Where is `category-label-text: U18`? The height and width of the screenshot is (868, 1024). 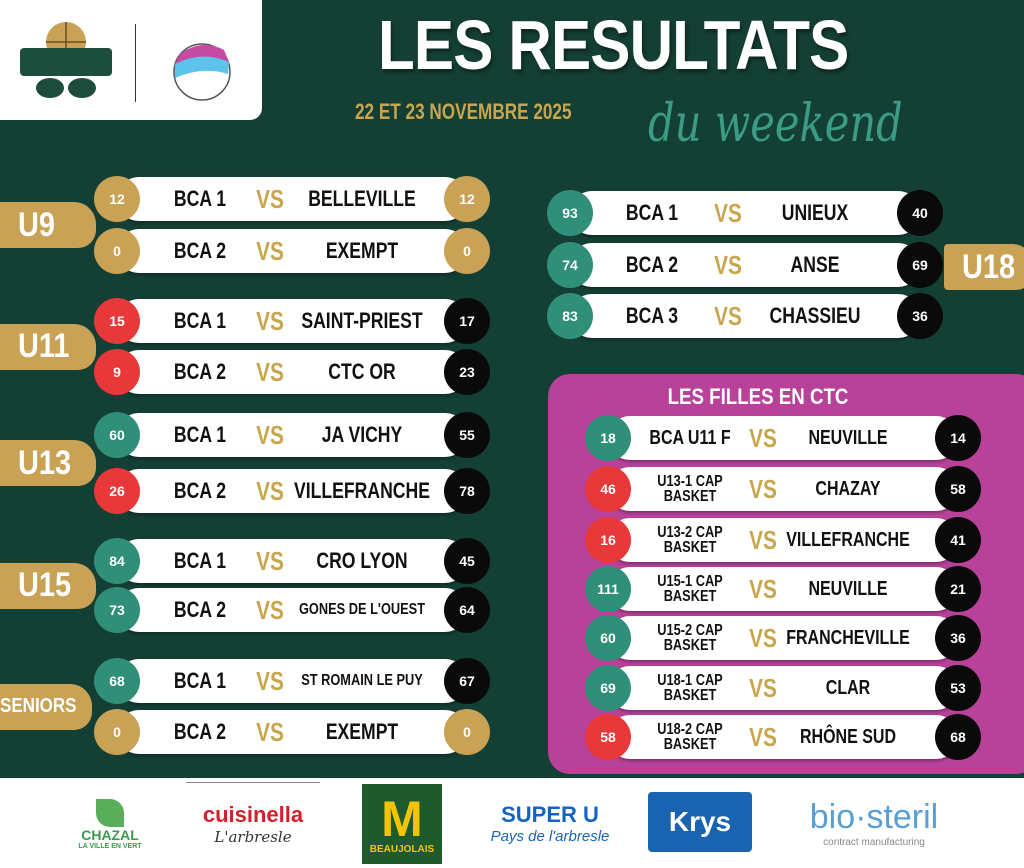 category-label-text: U18 is located at coordinates (989, 266).